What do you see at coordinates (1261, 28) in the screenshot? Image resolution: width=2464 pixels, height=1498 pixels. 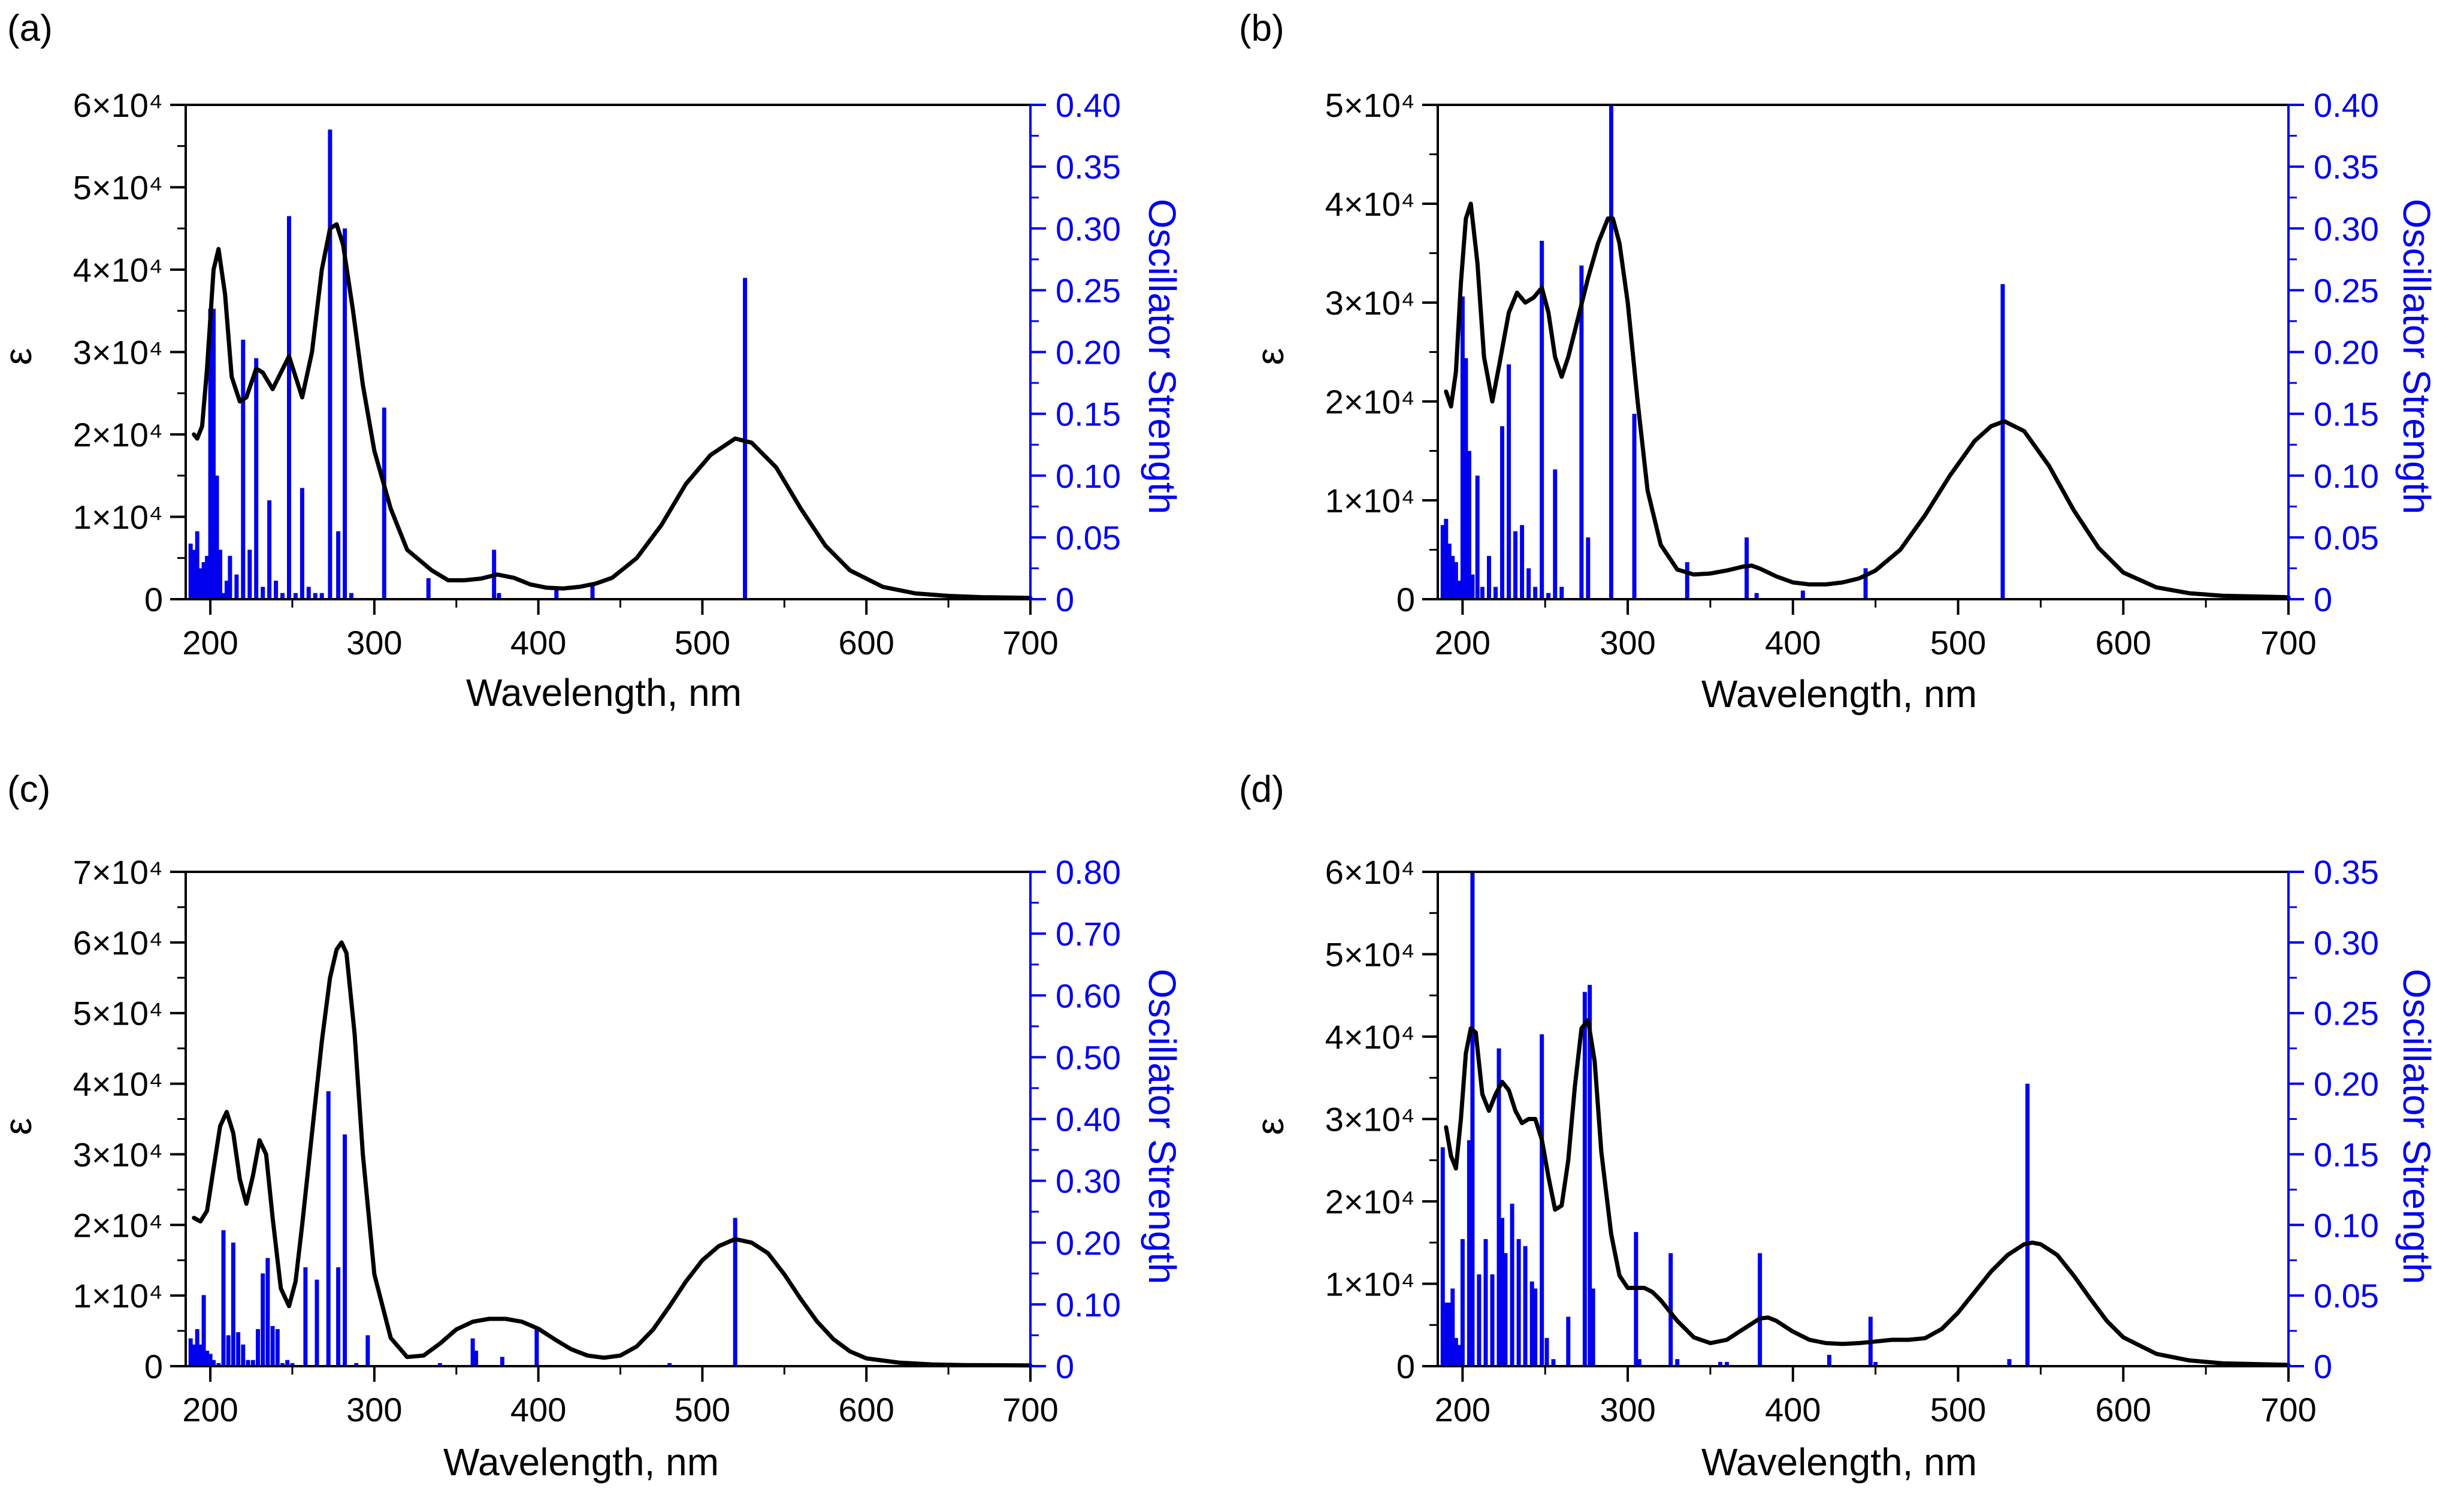 I see `panel-label: (b)` at bounding box center [1261, 28].